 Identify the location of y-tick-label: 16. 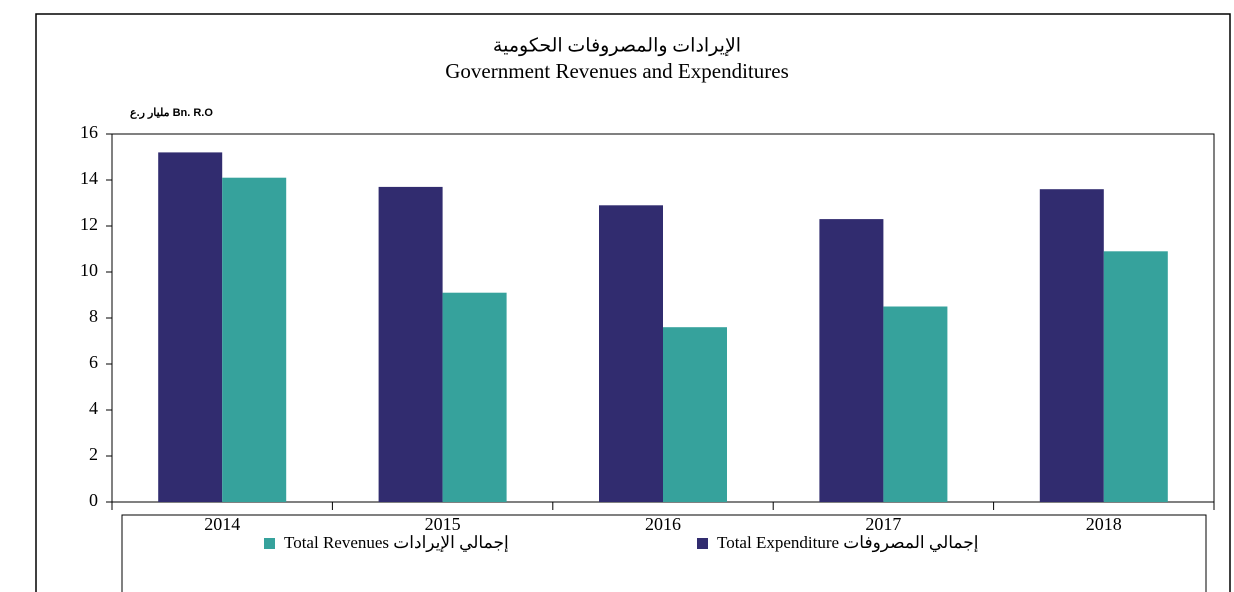
(89, 132).